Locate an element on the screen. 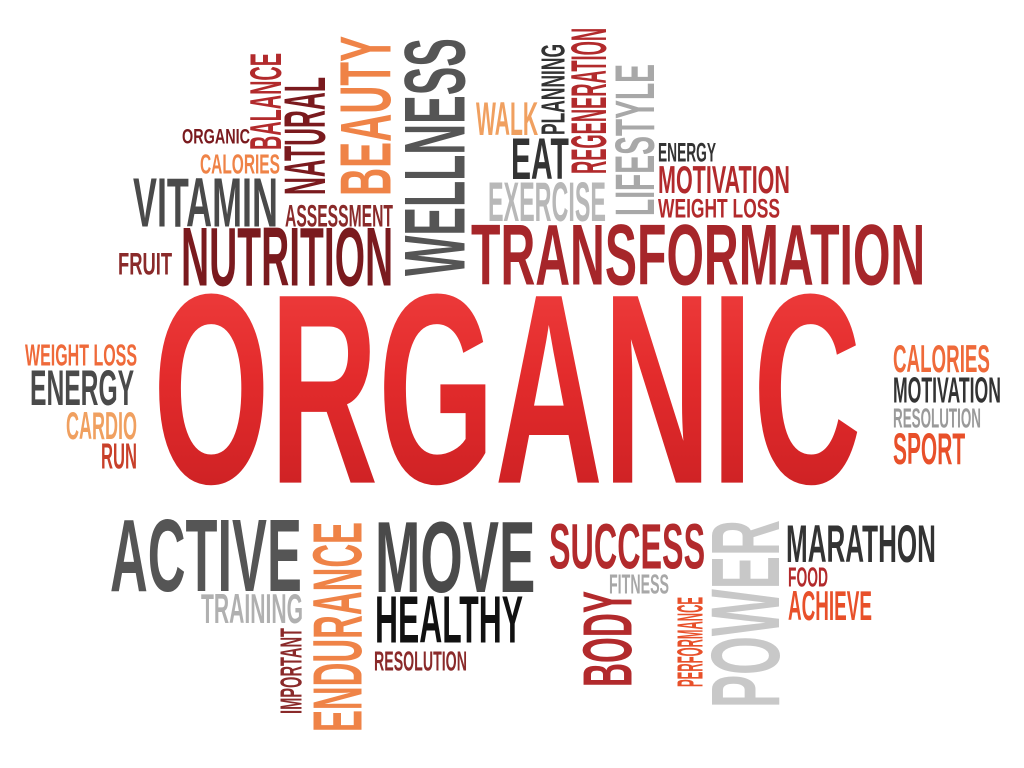 The height and width of the screenshot is (768, 1024). word-energy-left: ENERGY is located at coordinates (82, 388).